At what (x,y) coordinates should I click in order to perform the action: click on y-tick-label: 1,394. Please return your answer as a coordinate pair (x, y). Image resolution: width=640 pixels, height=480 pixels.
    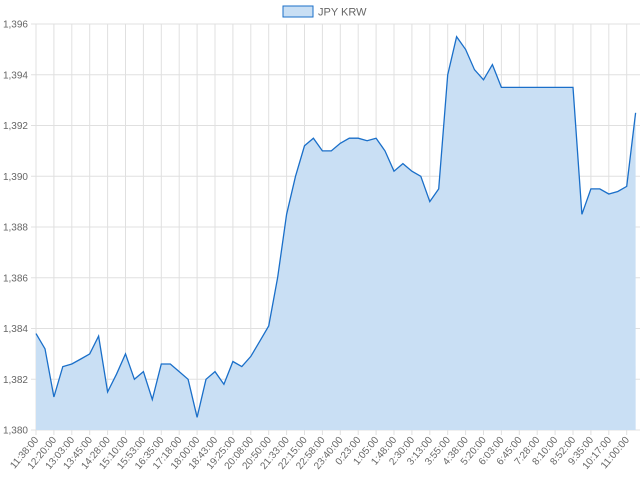
    Looking at the image, I should click on (15, 75).